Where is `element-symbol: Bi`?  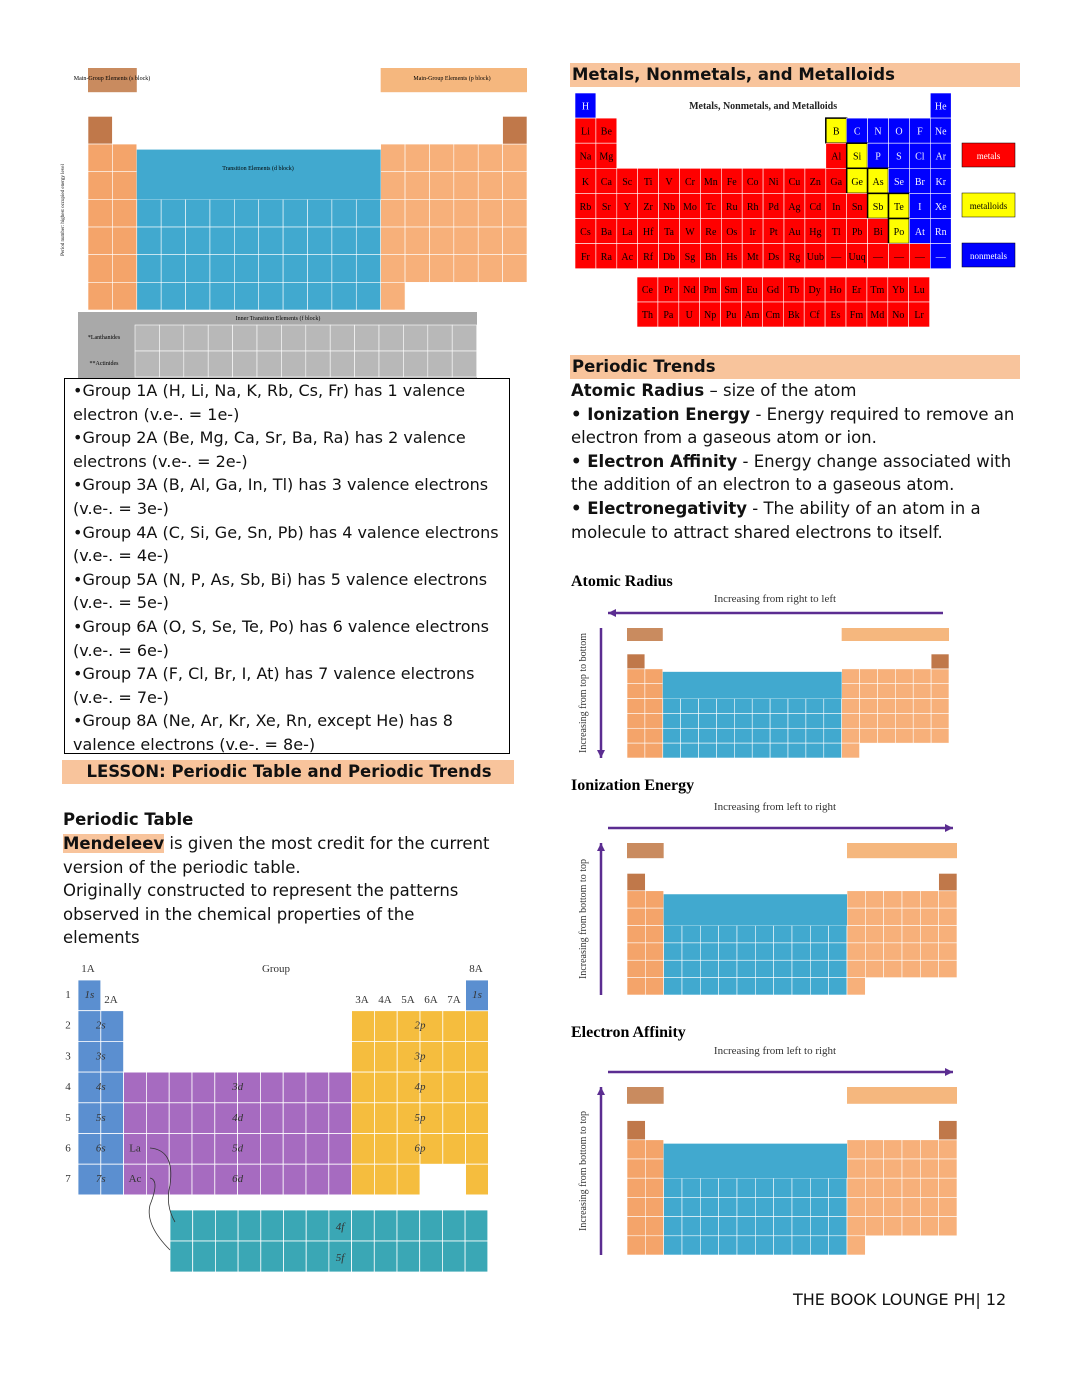
element-symbol: Bi is located at coordinates (878, 232).